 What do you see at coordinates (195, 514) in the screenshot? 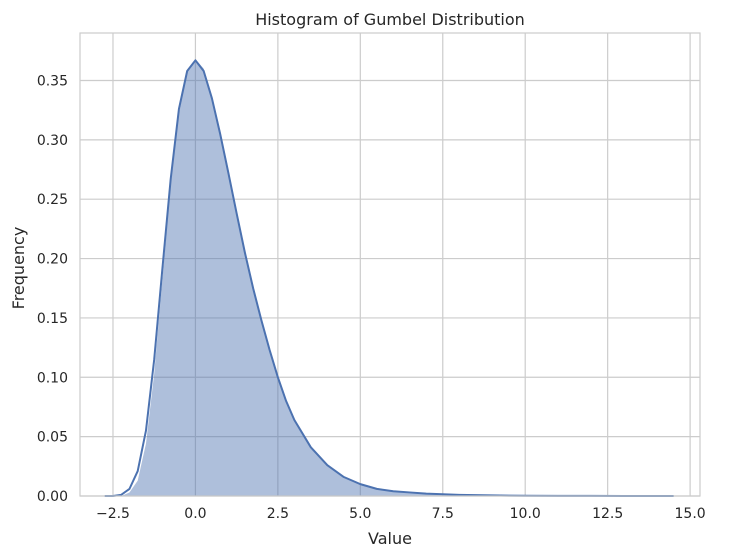
I see `x-tick-label: 0.0` at bounding box center [195, 514].